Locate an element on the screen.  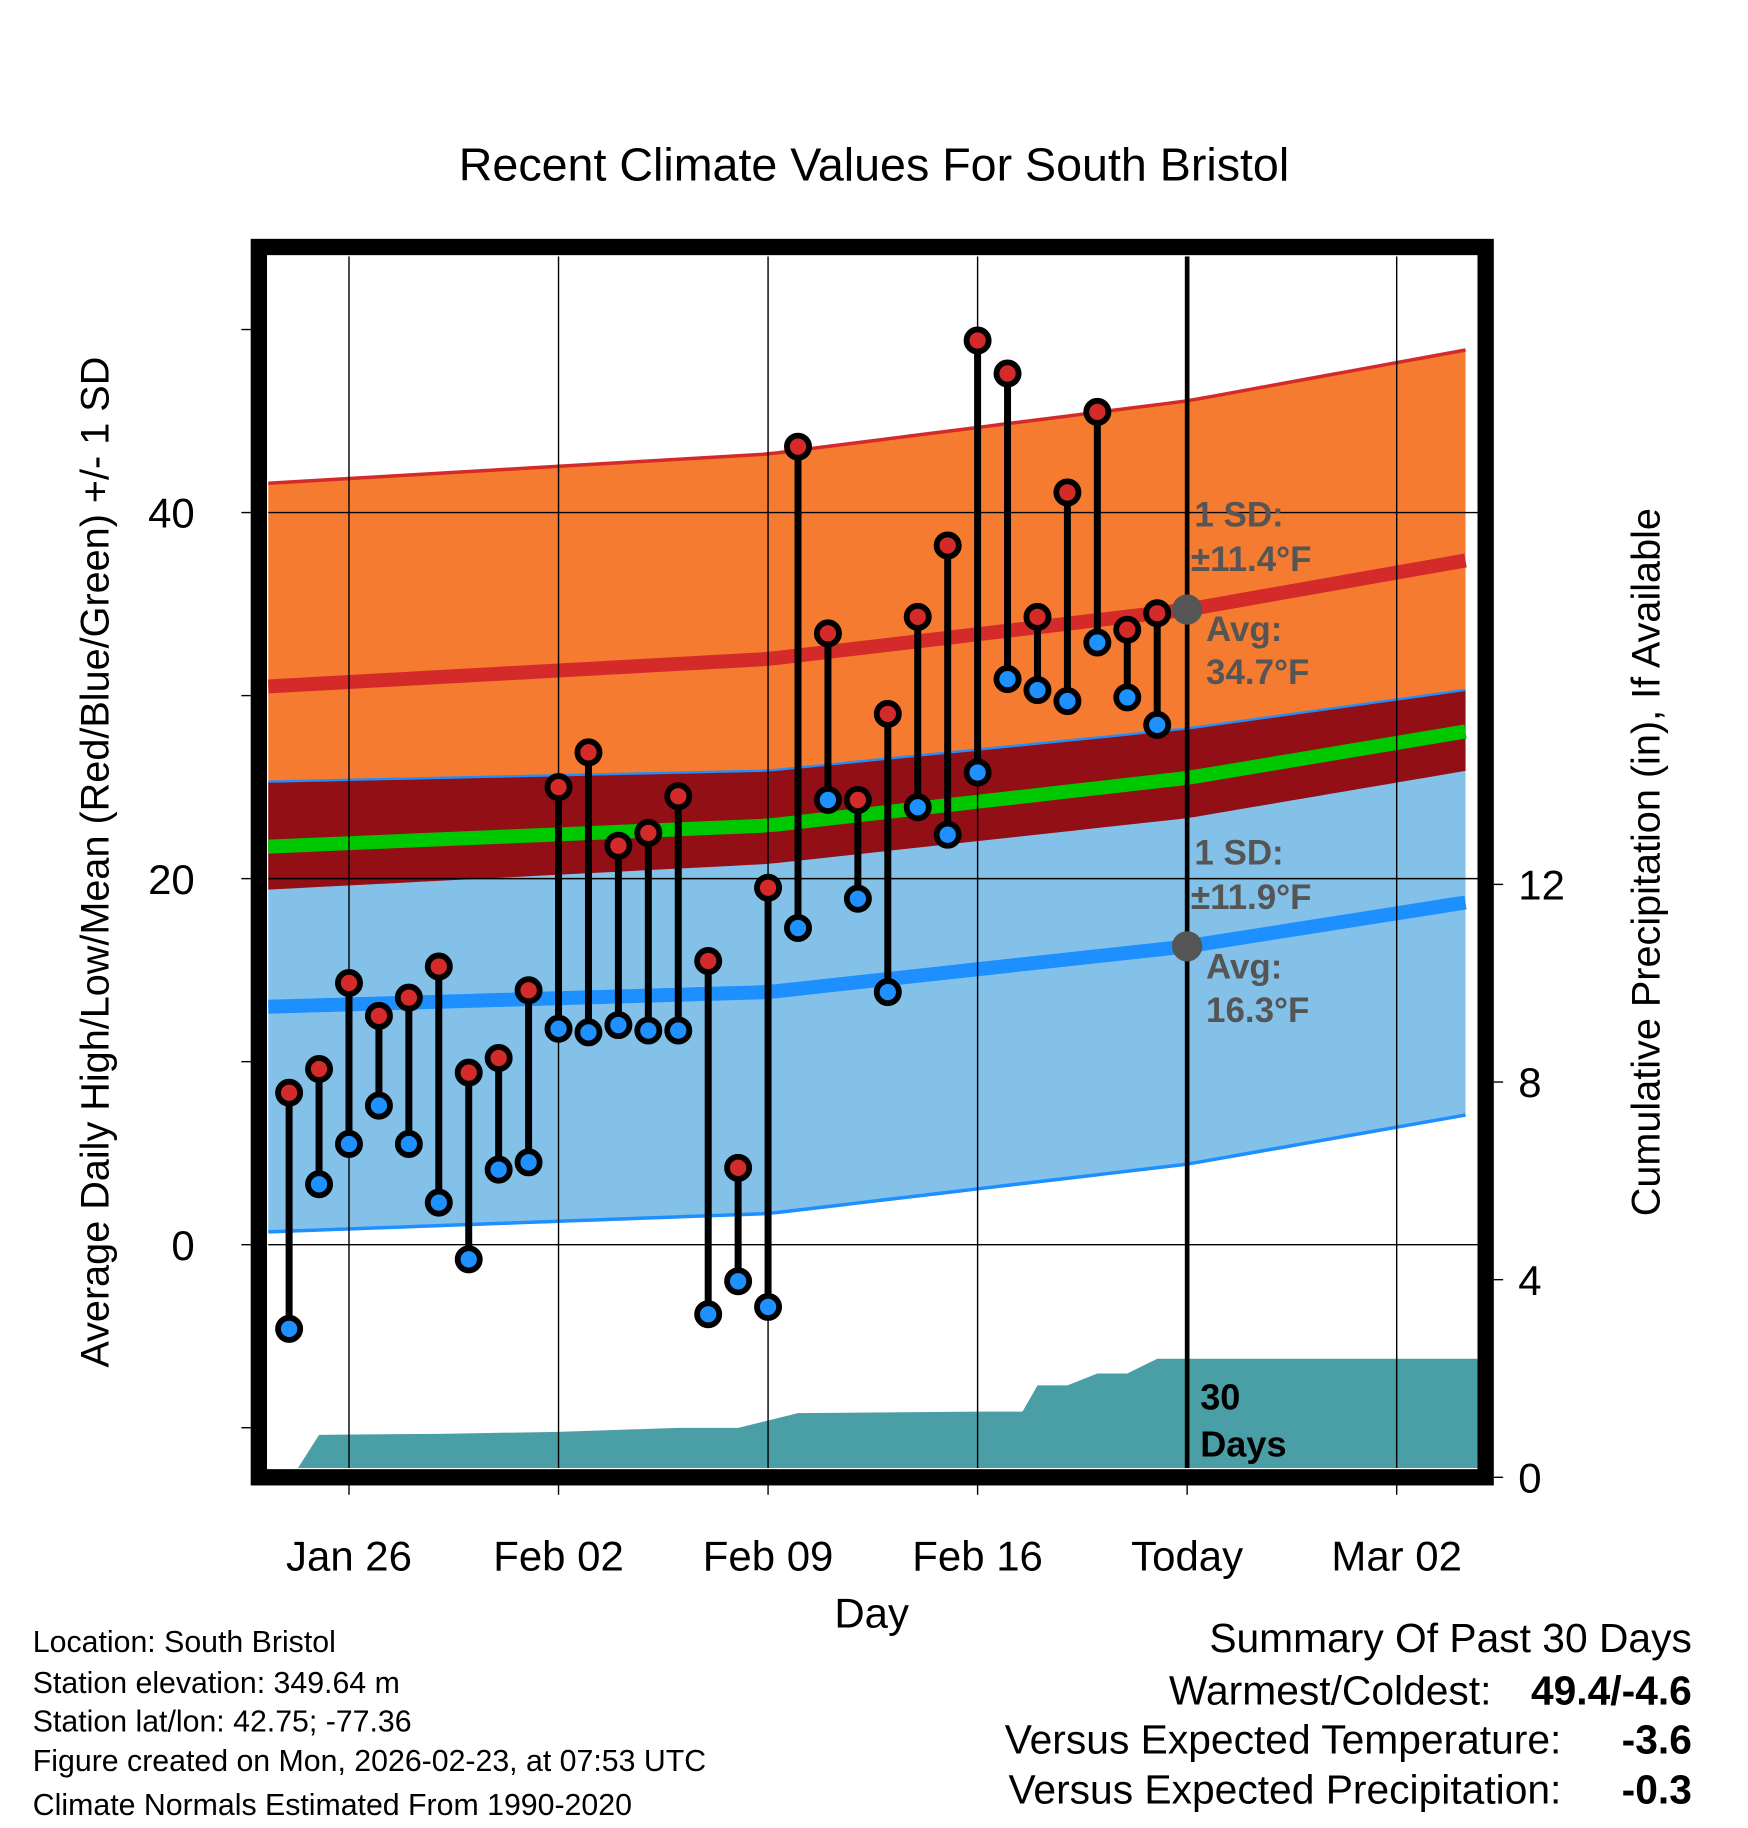
annotation-high-avg-label: Avg: is located at coordinates (1244, 629).